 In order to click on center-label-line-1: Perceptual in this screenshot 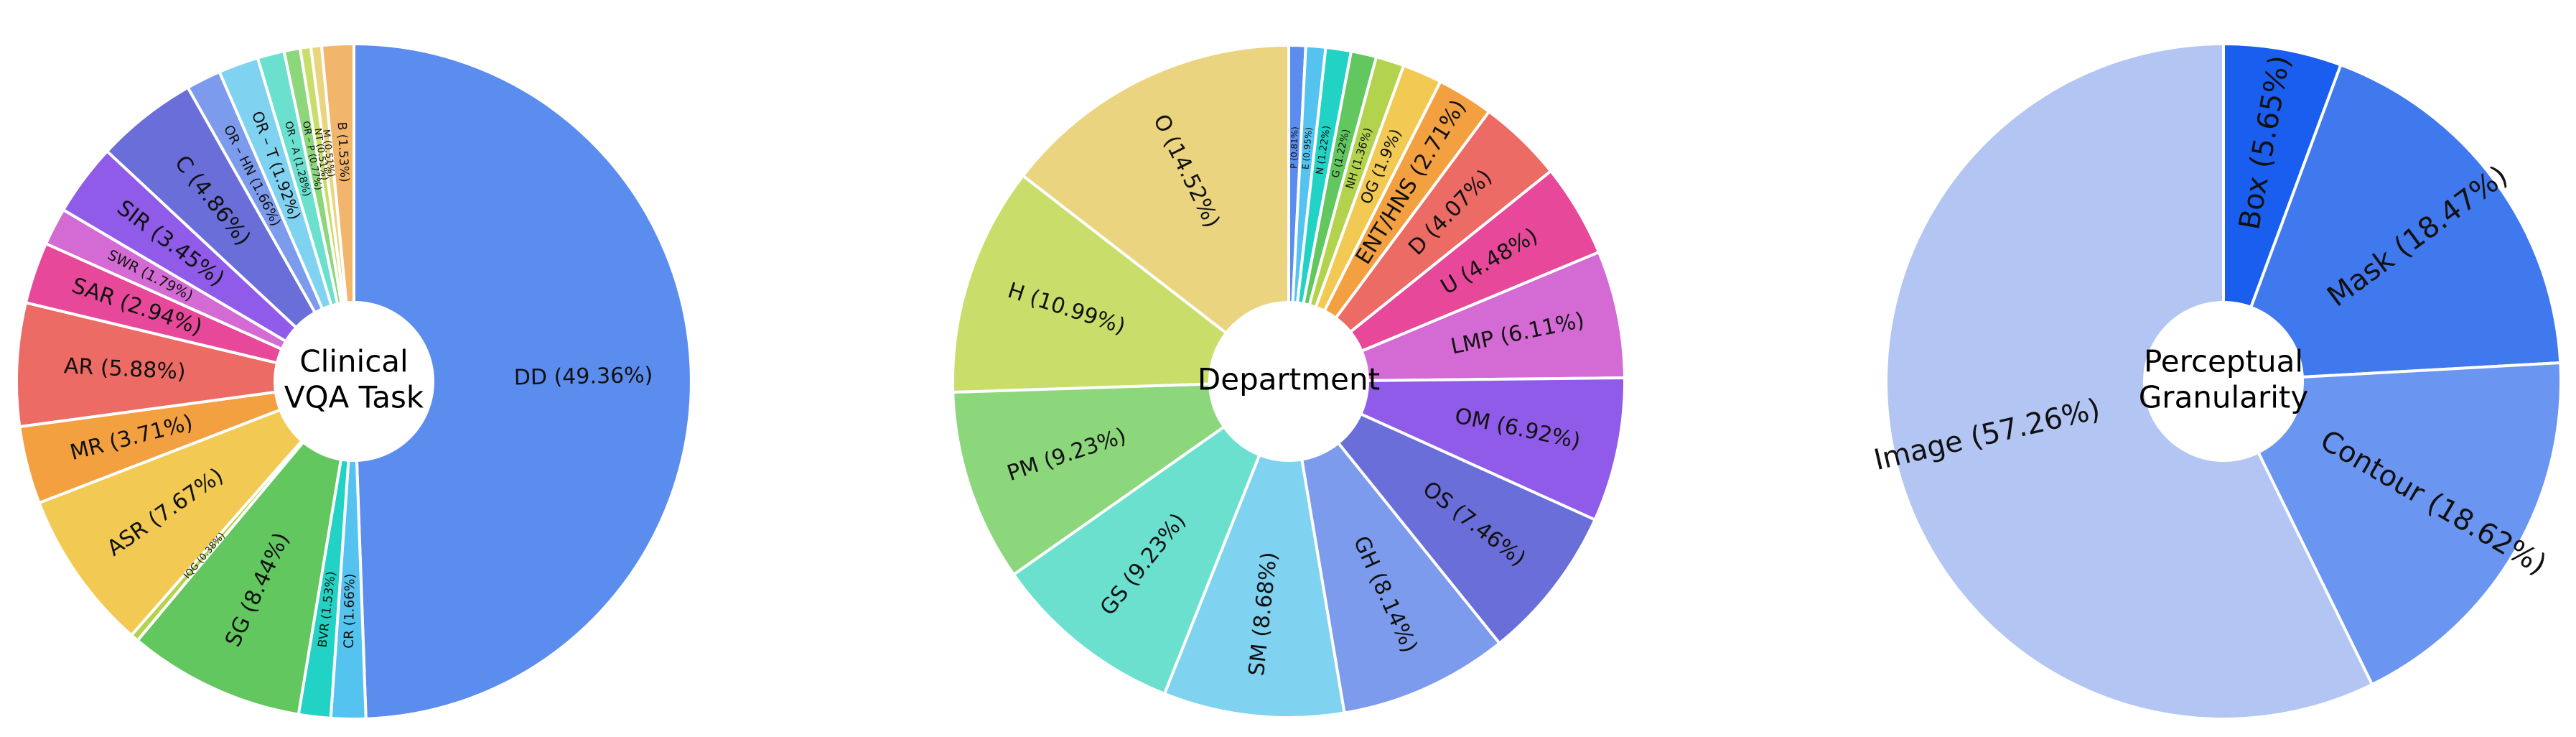, I will do `click(2223, 361)`.